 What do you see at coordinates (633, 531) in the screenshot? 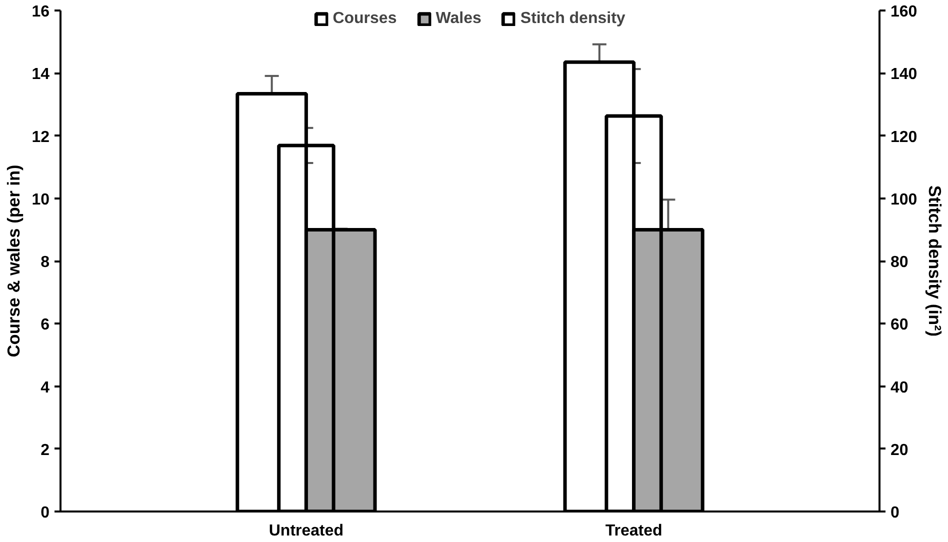
I see `x-tick-label: Treated` at bounding box center [633, 531].